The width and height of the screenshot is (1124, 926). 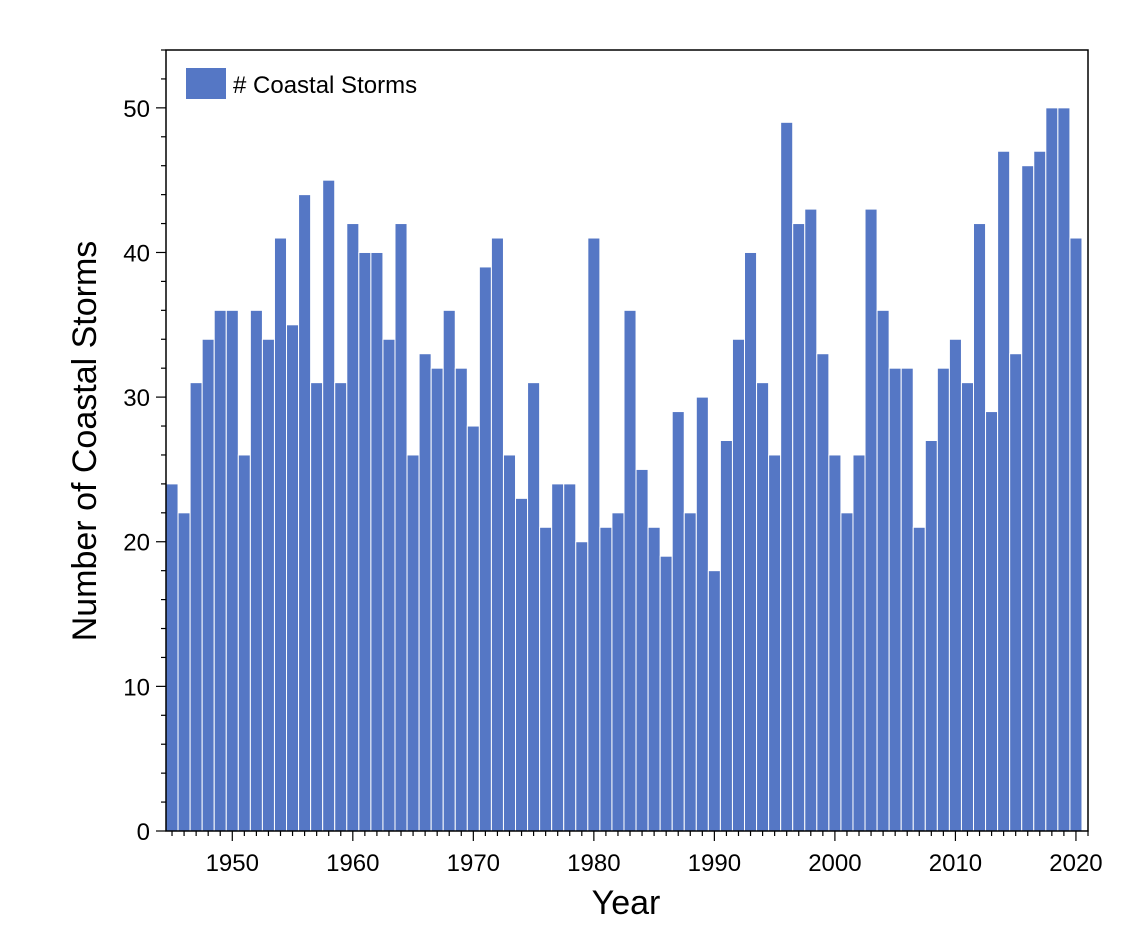 I want to click on bar-1948, so click(x=208, y=585).